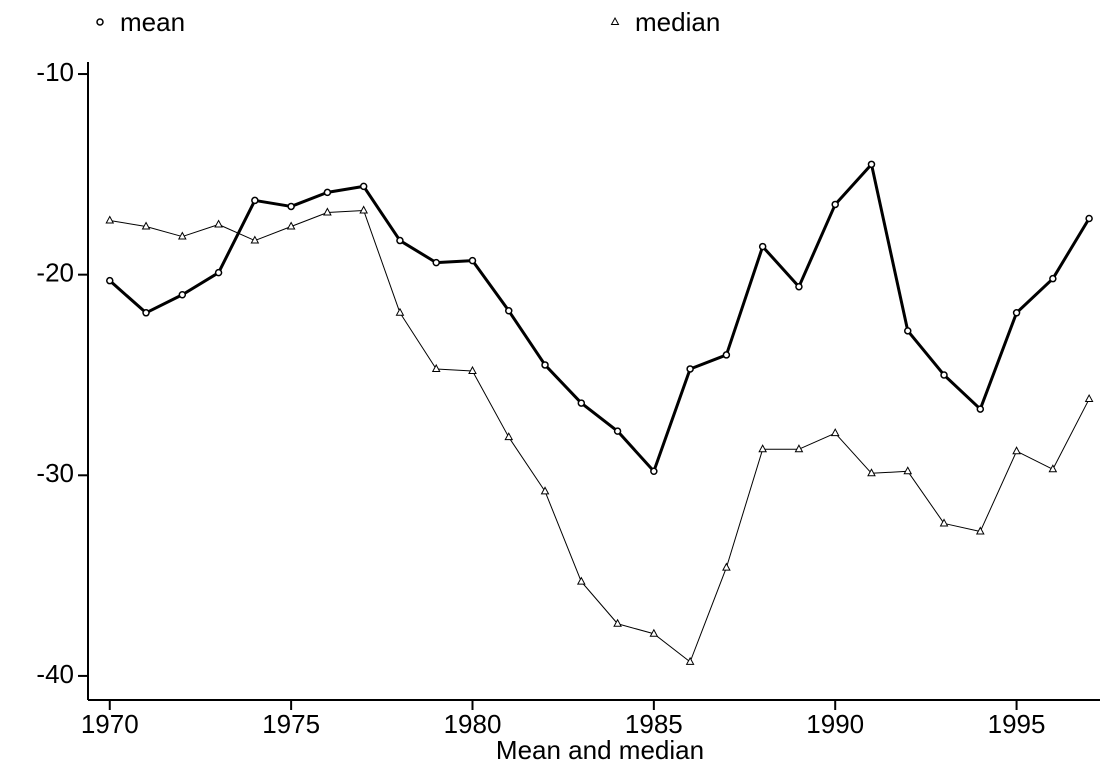 The height and width of the screenshot is (768, 1106). What do you see at coordinates (55, 674) in the screenshot?
I see `y-tick-label: -40` at bounding box center [55, 674].